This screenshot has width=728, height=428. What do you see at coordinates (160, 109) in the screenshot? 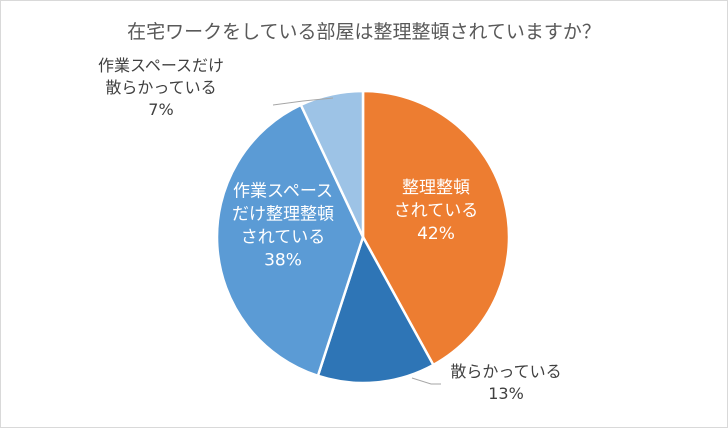
I see `slice-value-label: 7%` at bounding box center [160, 109].